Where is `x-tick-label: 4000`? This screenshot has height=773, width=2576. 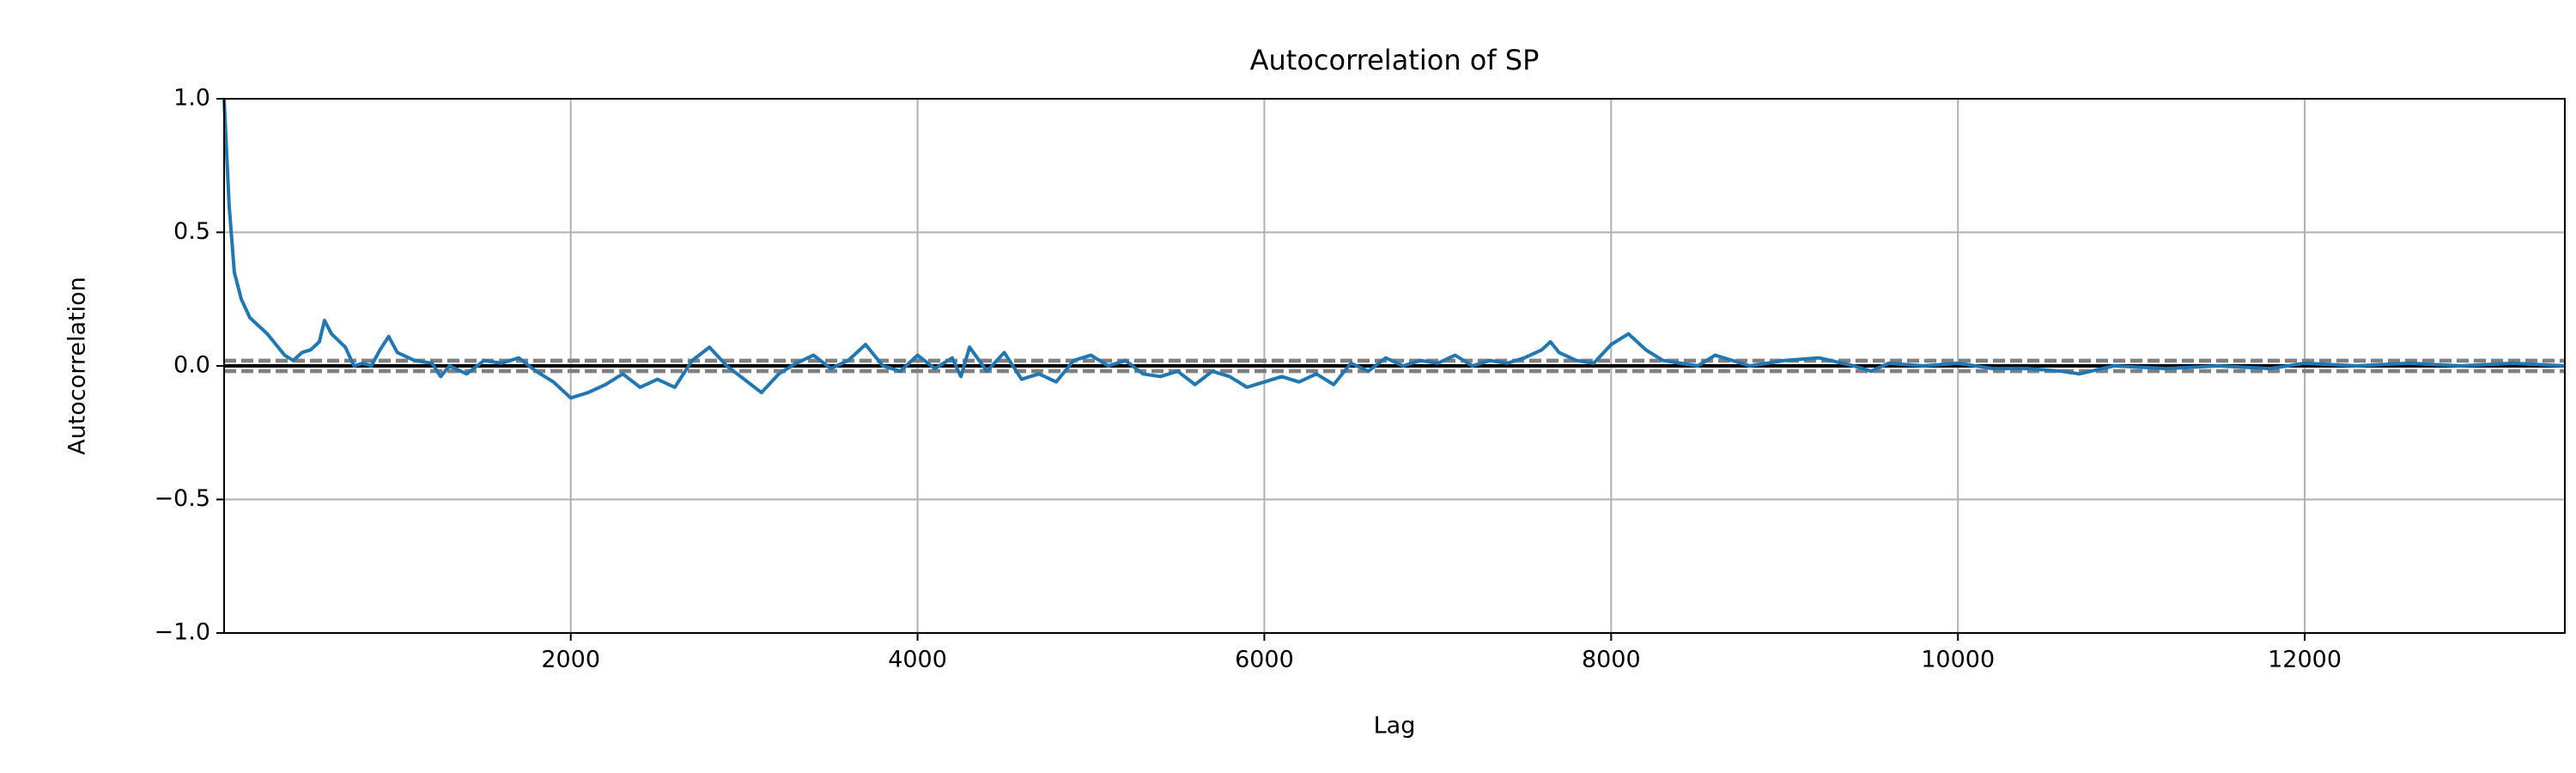
x-tick-label: 4000 is located at coordinates (918, 660).